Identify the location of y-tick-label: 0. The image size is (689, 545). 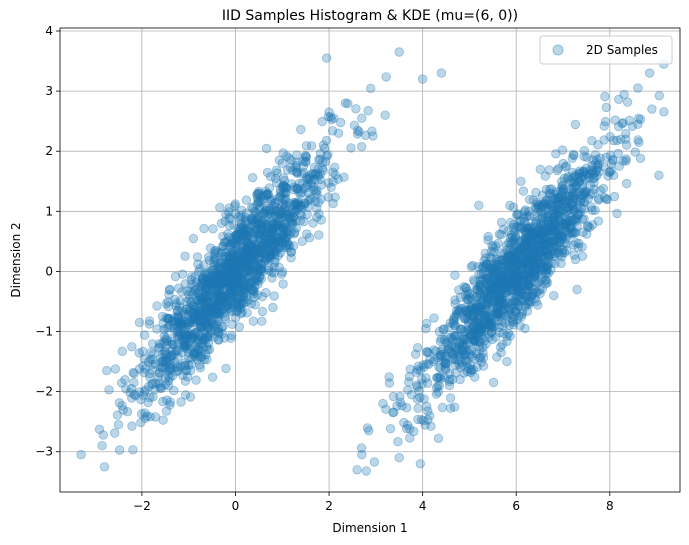
(49, 271).